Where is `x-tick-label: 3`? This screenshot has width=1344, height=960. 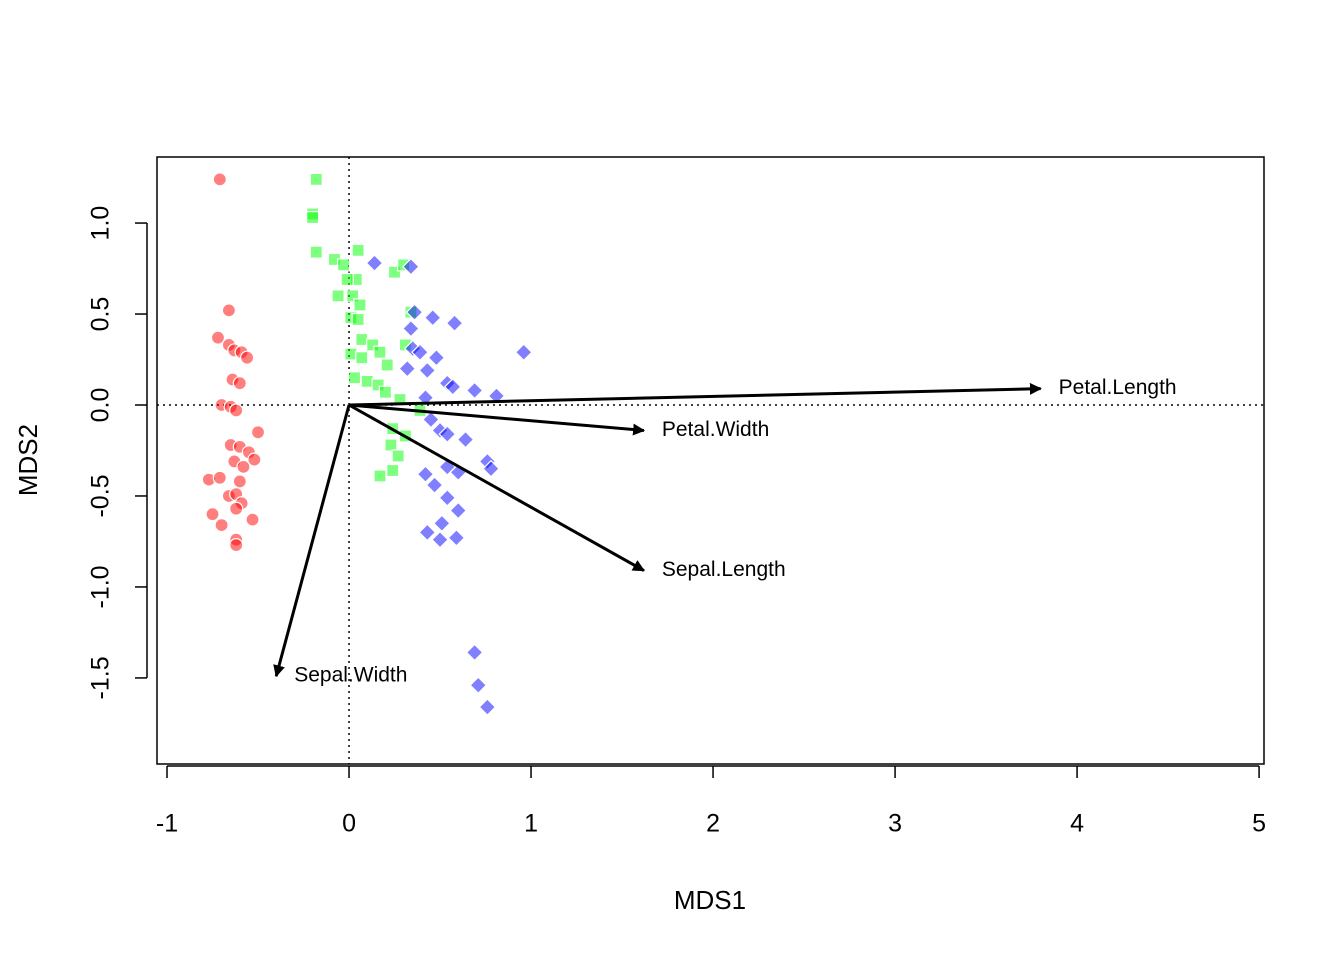
x-tick-label: 3 is located at coordinates (895, 824).